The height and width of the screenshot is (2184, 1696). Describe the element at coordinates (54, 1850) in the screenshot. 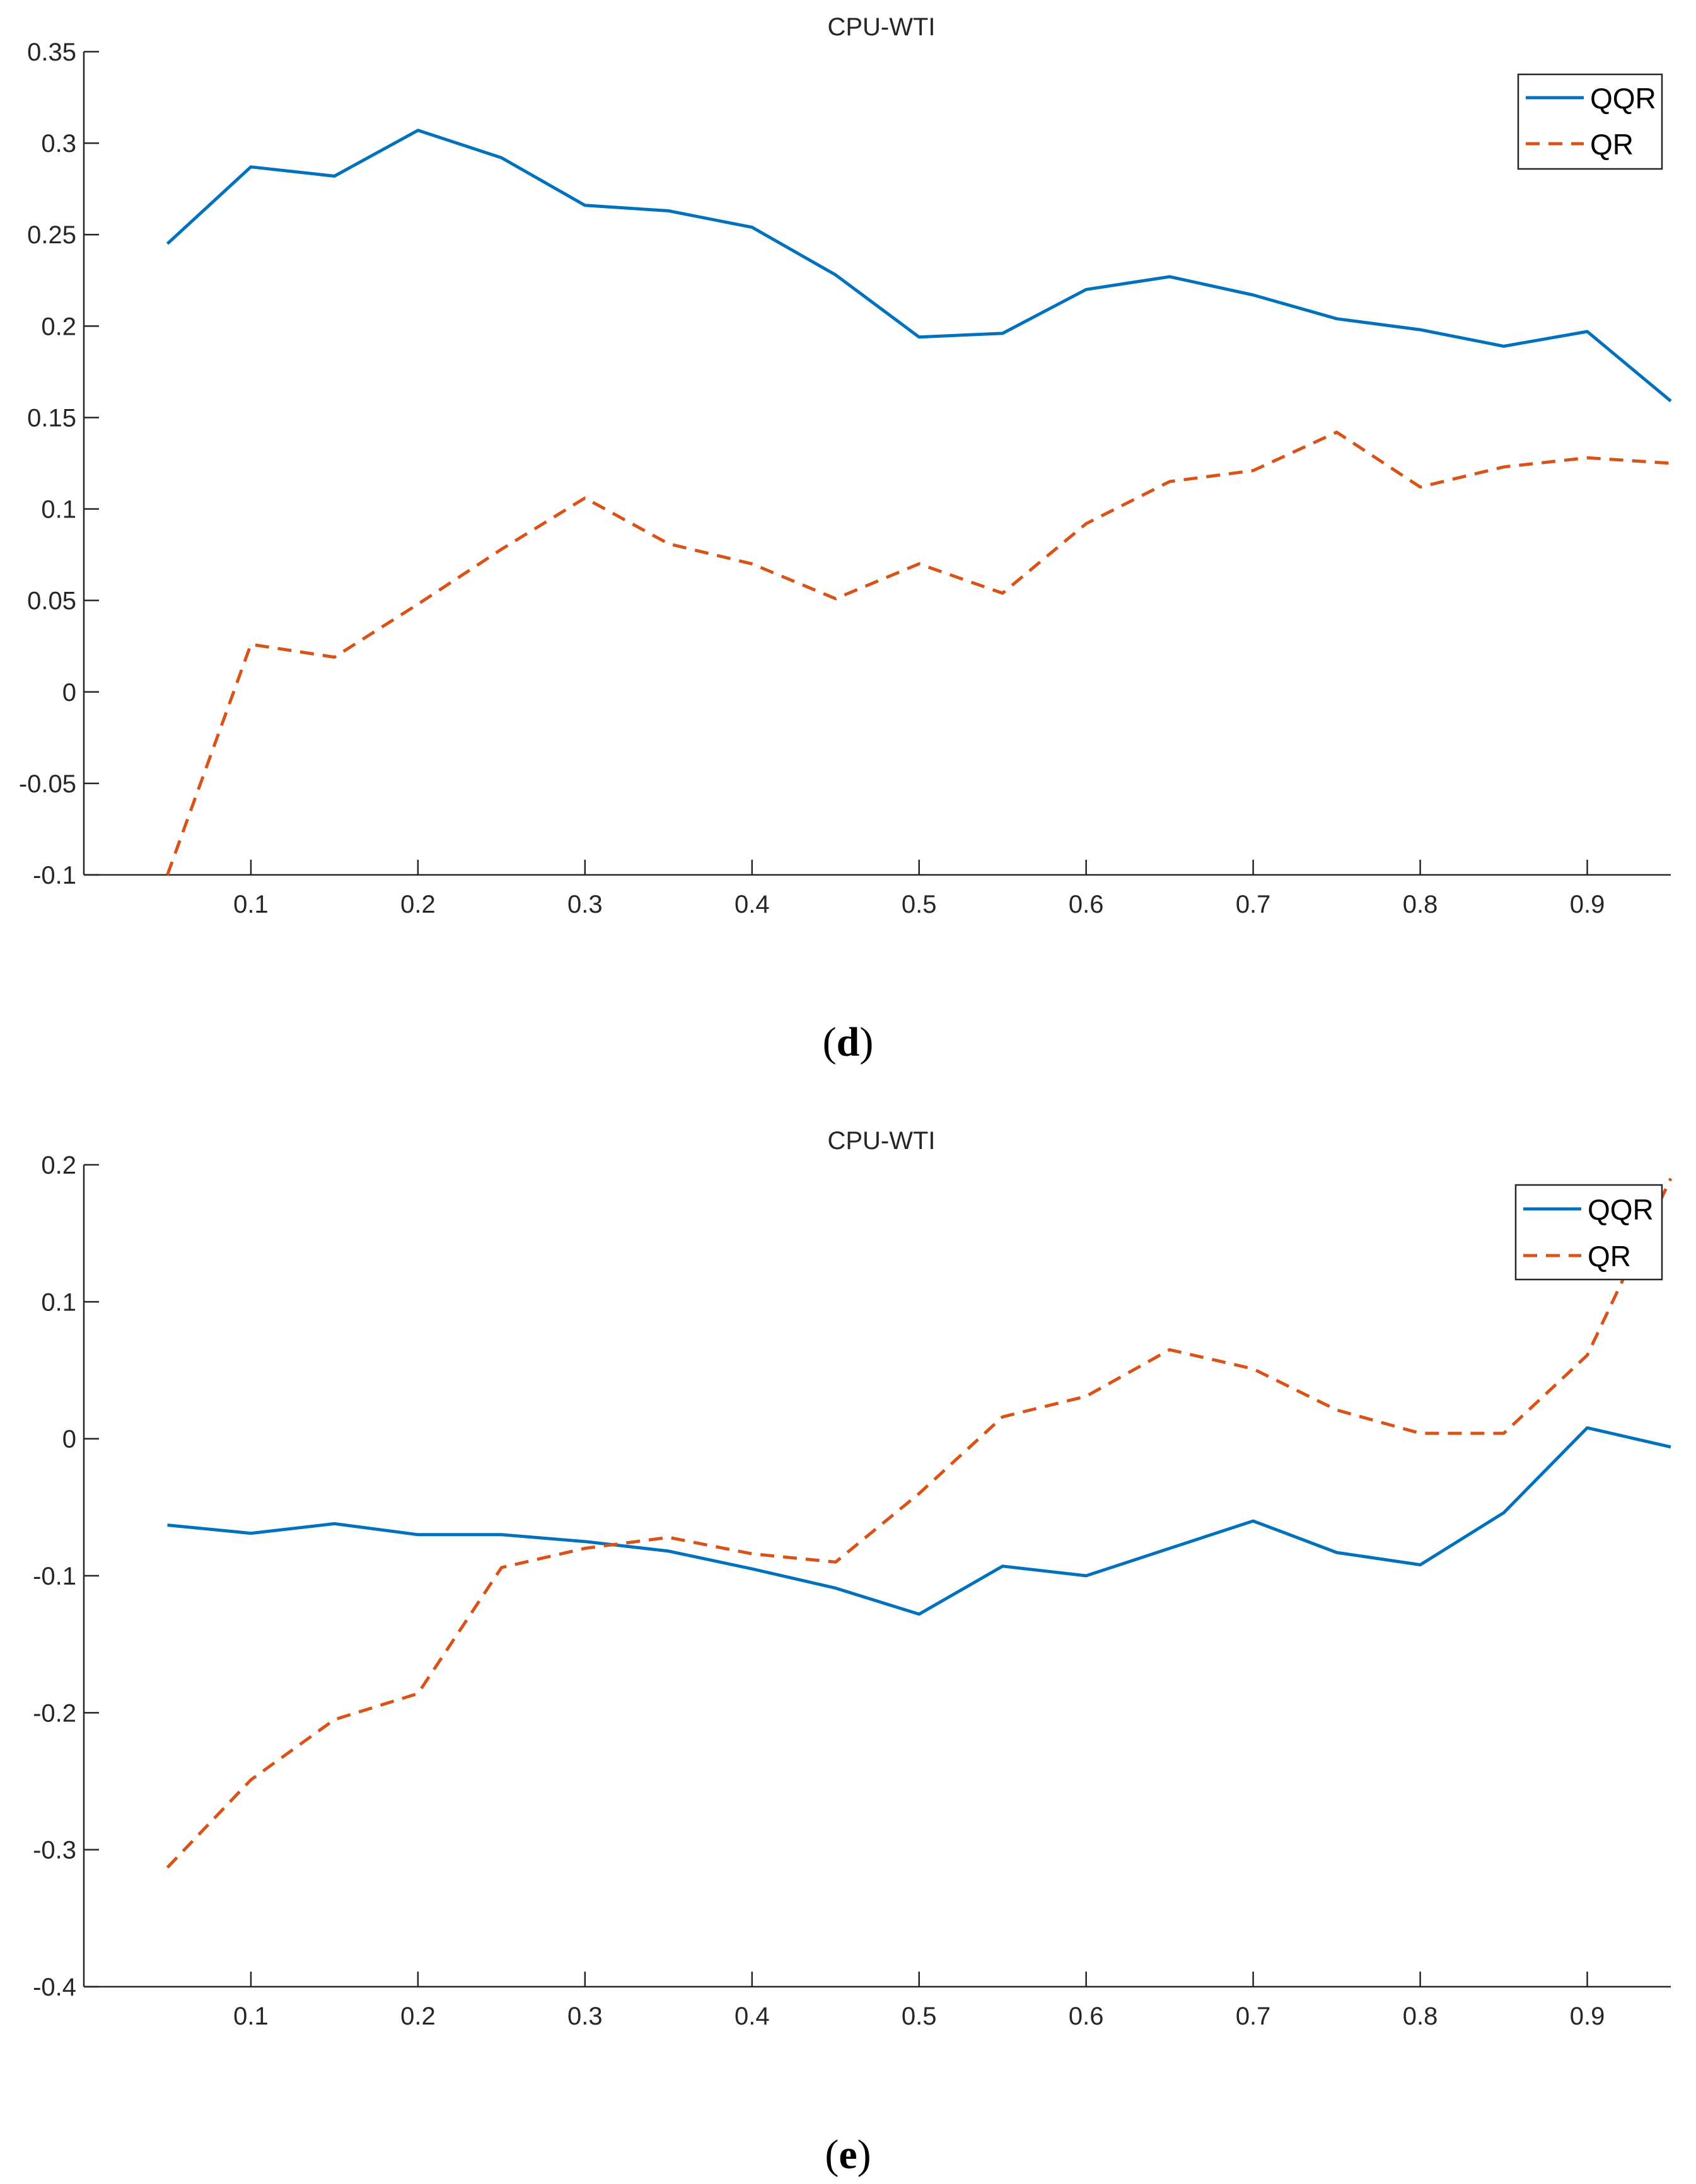

I see `y-tick-label: -0.3` at that location.